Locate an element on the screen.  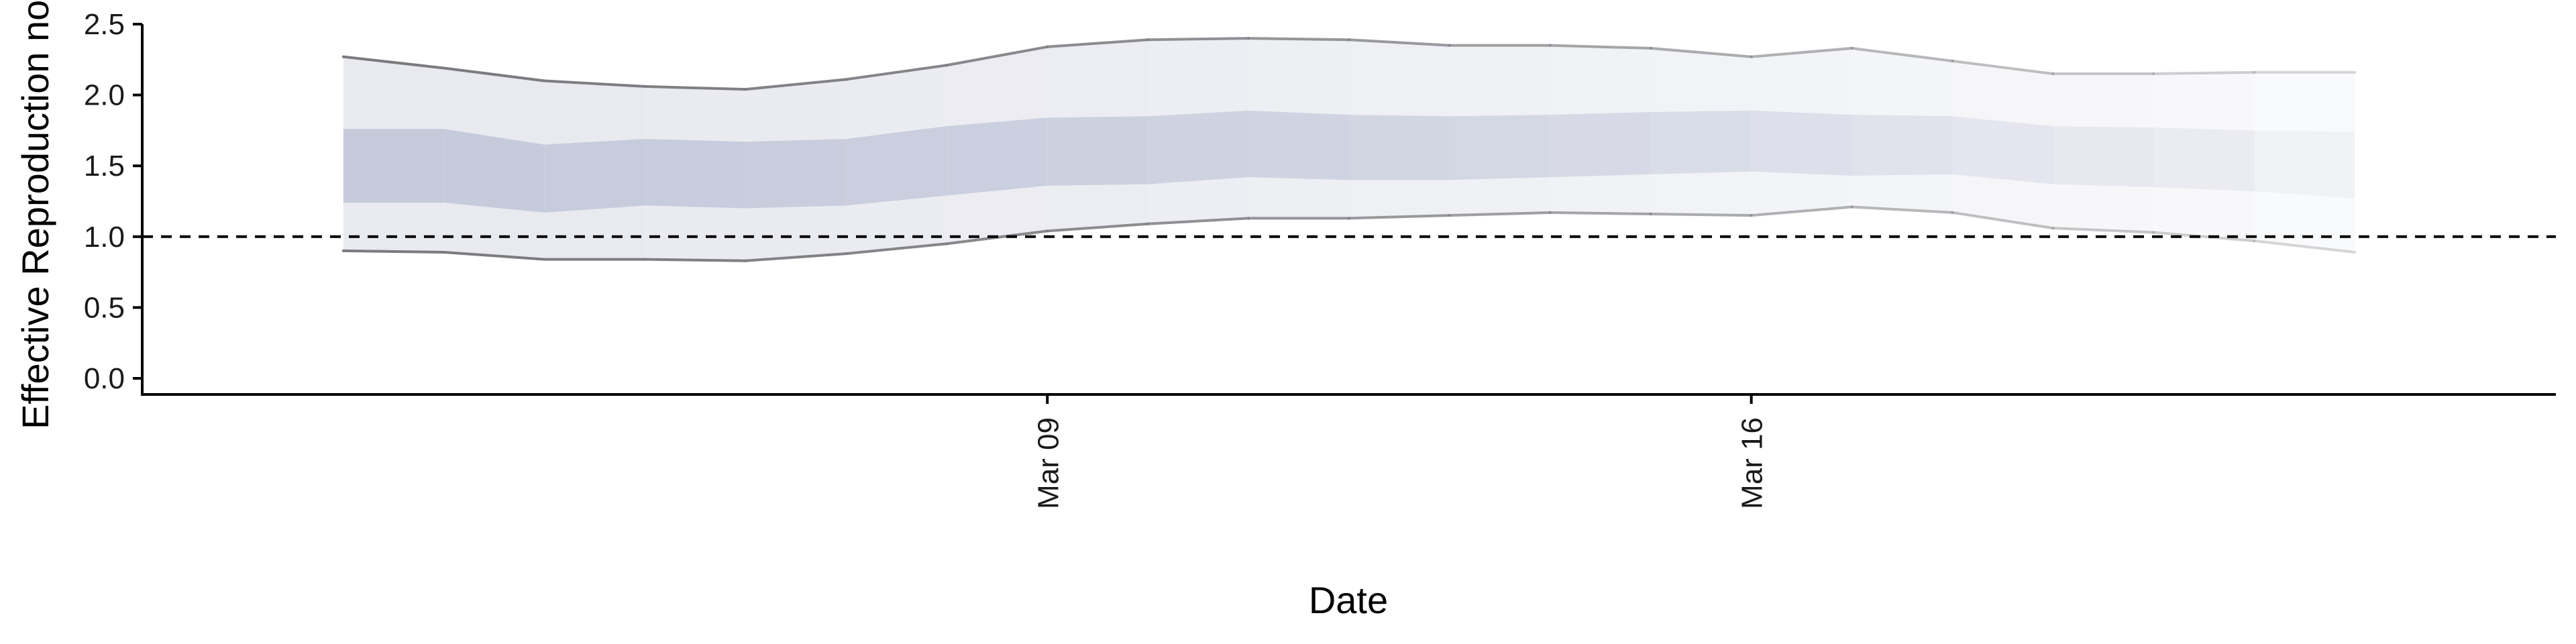
y-axis-title: Effective Reproduction no is located at coordinates (35, 214).